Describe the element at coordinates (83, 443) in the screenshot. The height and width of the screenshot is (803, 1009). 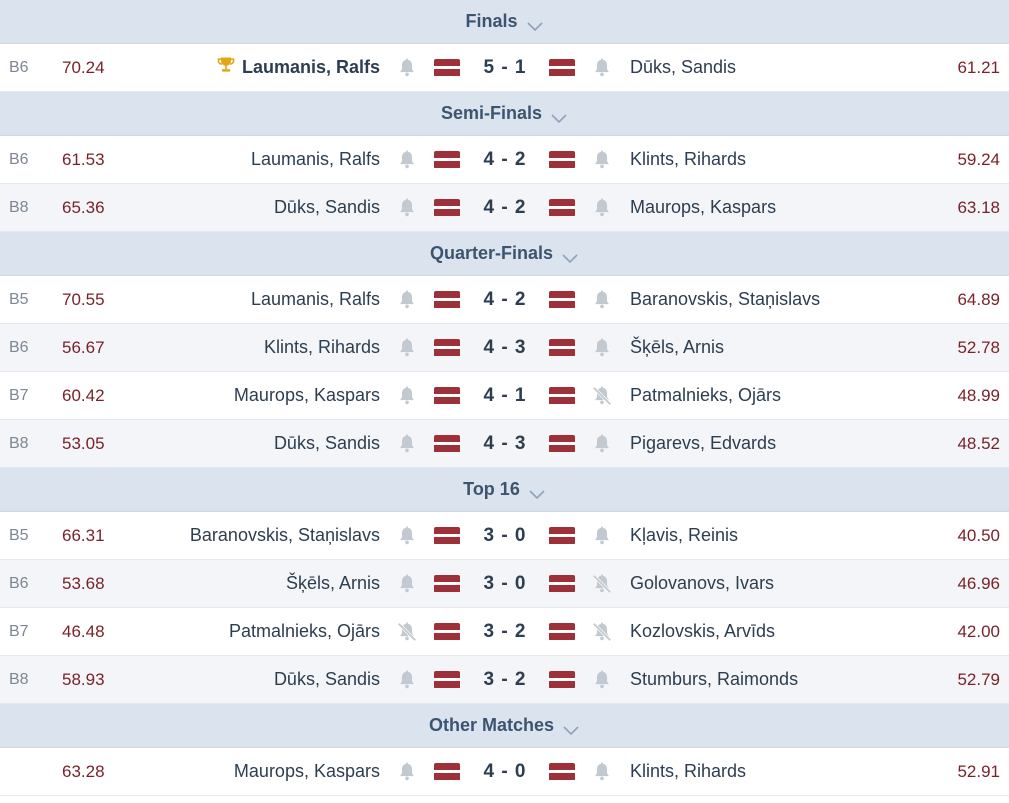
I see `left-average: 53.05` at that location.